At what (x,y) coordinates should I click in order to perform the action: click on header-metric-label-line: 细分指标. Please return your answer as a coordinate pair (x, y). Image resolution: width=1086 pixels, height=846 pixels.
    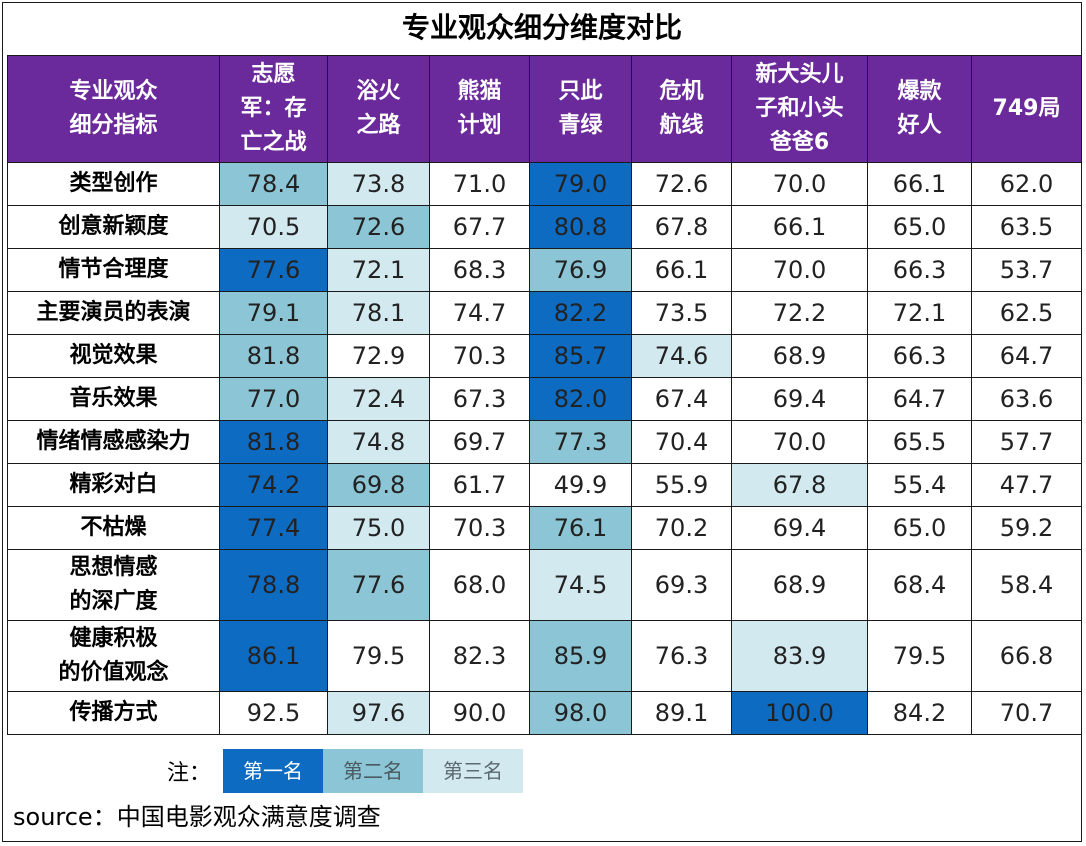
    Looking at the image, I should click on (113, 125).